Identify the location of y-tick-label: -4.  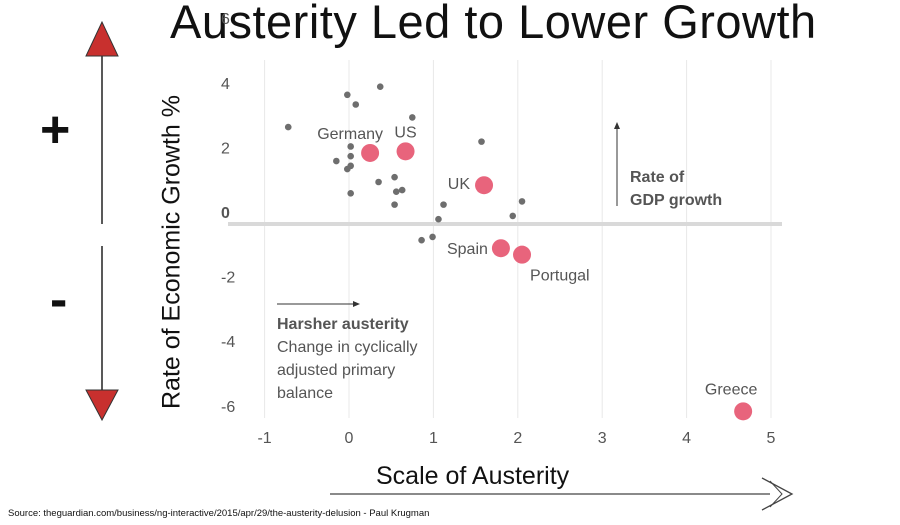
(228, 342).